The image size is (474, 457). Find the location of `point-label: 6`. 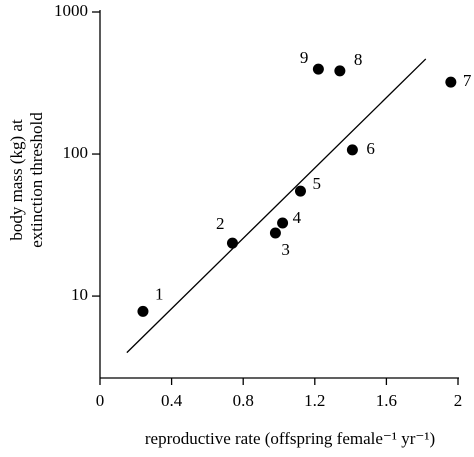

point-label: 6 is located at coordinates (370, 148).